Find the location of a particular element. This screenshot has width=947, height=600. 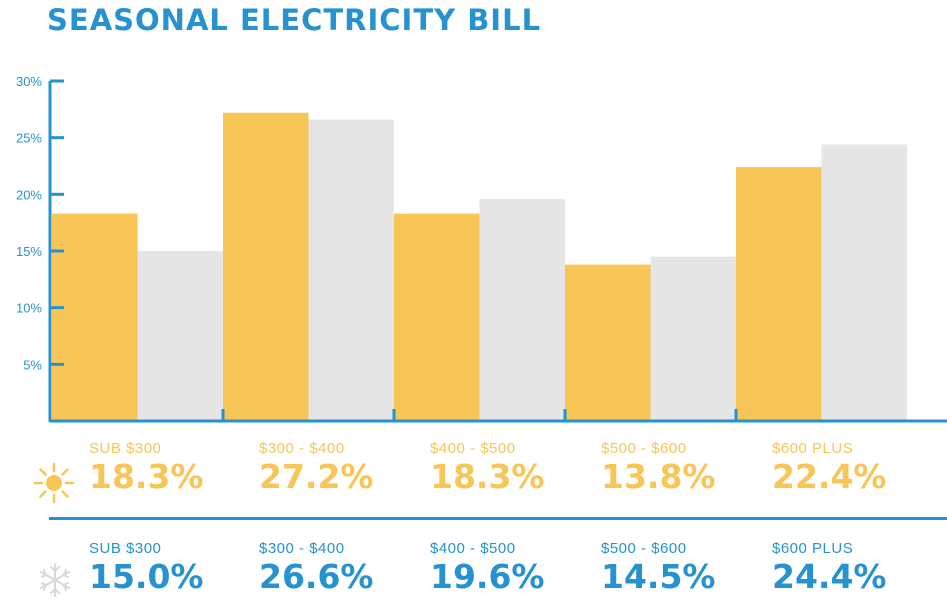

winter-item-0: SUB $300 15.0% is located at coordinates (174, 568).